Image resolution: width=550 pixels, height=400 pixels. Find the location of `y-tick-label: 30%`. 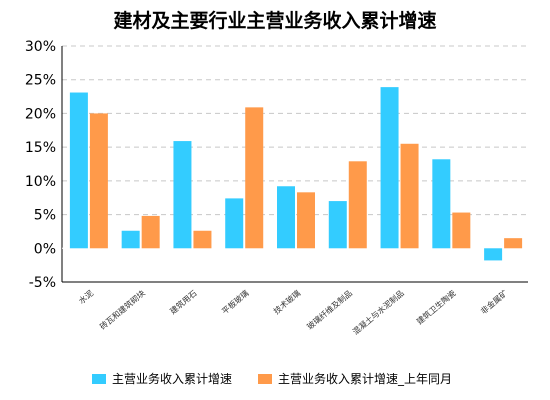

y-tick-label: 30% is located at coordinates (40, 47).